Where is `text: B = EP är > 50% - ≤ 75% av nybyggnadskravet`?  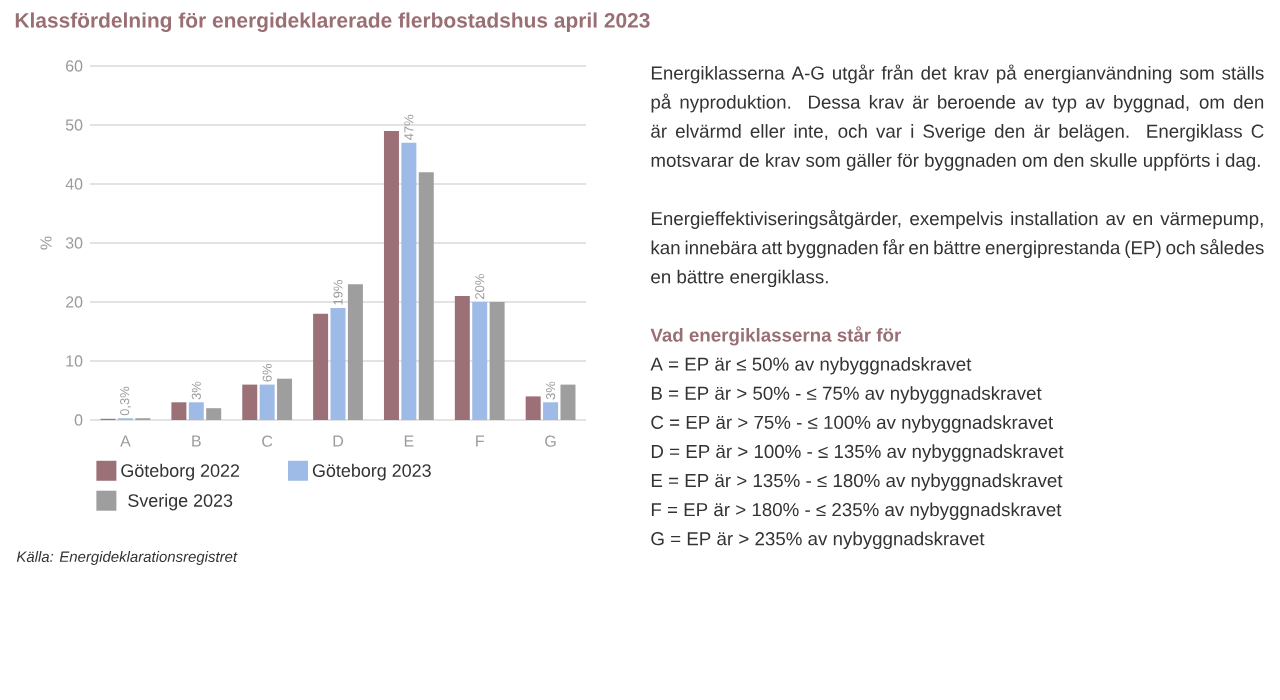
text: B = EP är > 50% - ≤ 75% av nybyggnadskravet is located at coordinates (846, 395).